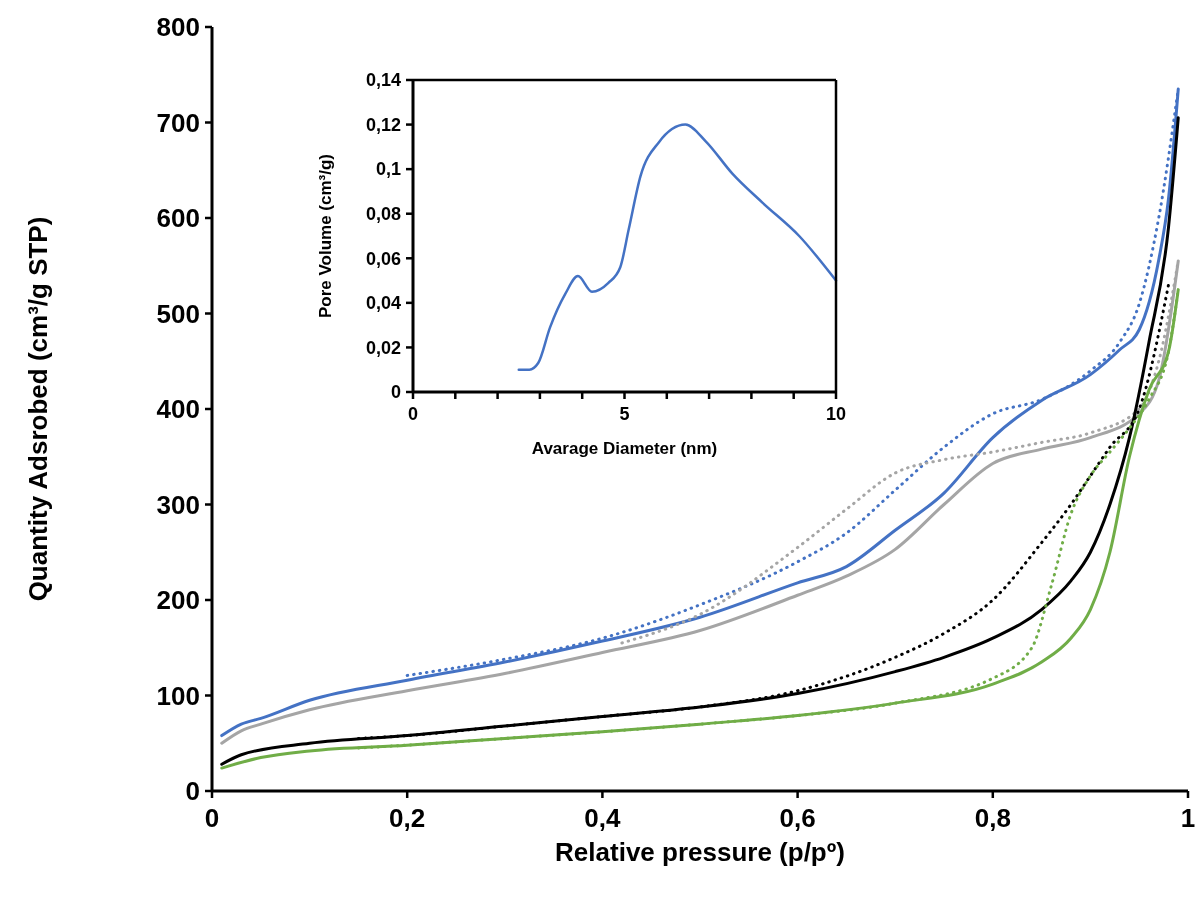 This screenshot has height=915, width=1201. I want to click on y-tick-label: 100, so click(178, 695).